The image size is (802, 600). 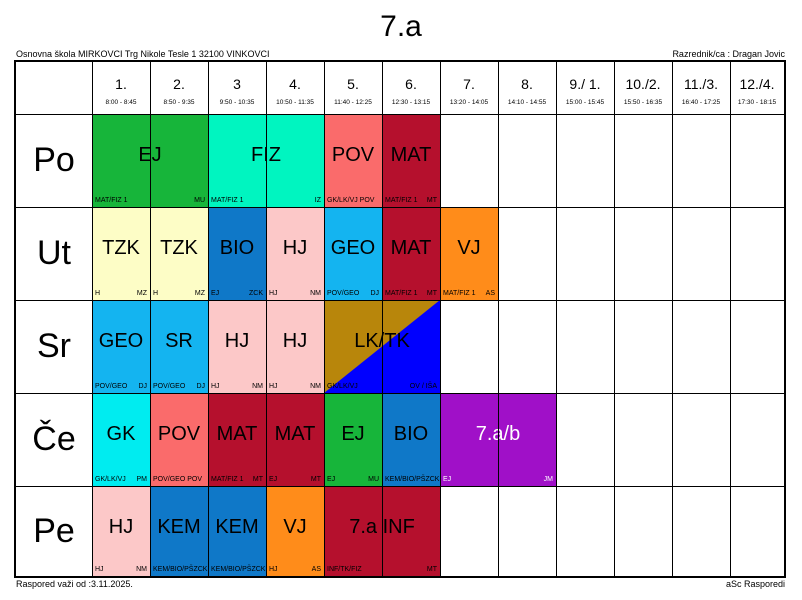 I want to click on day-label: Po, so click(x=54, y=160).